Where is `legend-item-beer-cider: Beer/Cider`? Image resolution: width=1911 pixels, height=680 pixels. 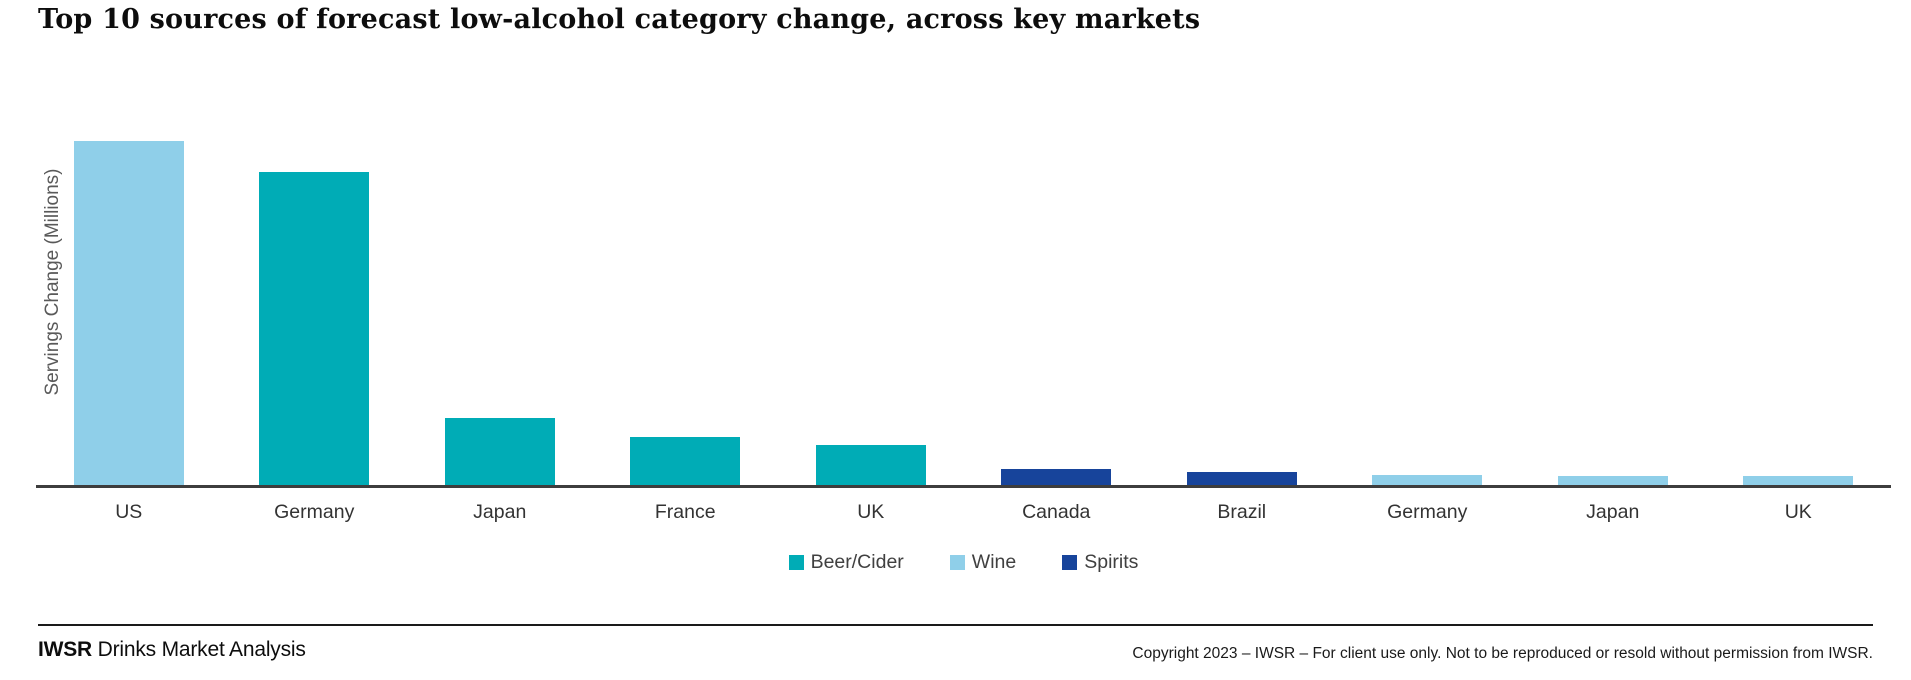 legend-item-beer-cider: Beer/Cider is located at coordinates (846, 562).